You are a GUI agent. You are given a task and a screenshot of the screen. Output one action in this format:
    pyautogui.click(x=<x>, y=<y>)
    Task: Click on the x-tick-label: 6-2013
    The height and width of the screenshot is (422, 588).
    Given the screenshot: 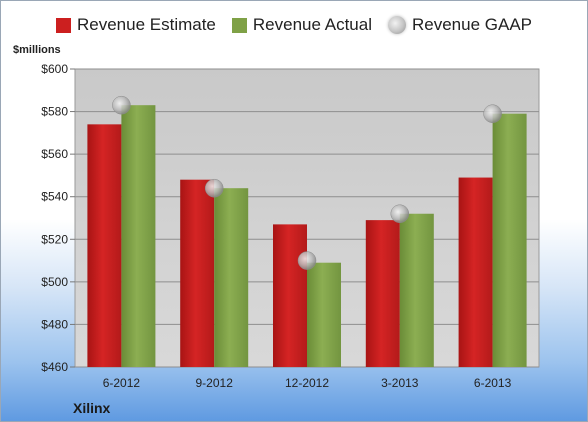 What is the action you would take?
    pyautogui.click(x=493, y=383)
    